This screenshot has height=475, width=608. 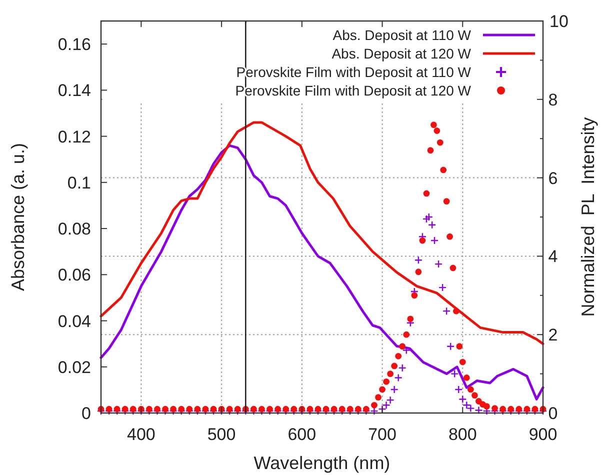 What do you see at coordinates (74, 229) in the screenshot?
I see `y-tick-label: 0.08` at bounding box center [74, 229].